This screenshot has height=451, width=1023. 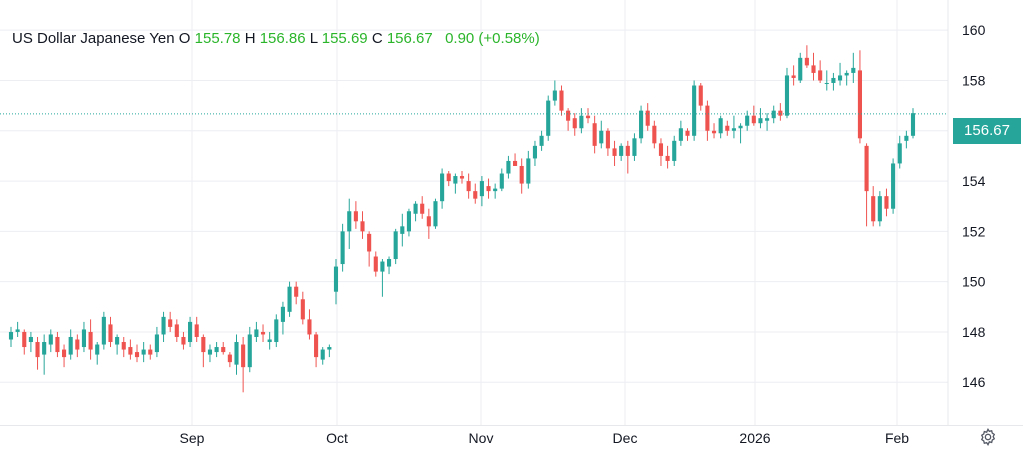 I want to click on price-axis: 146148150152154156158160, so click(x=974, y=206).